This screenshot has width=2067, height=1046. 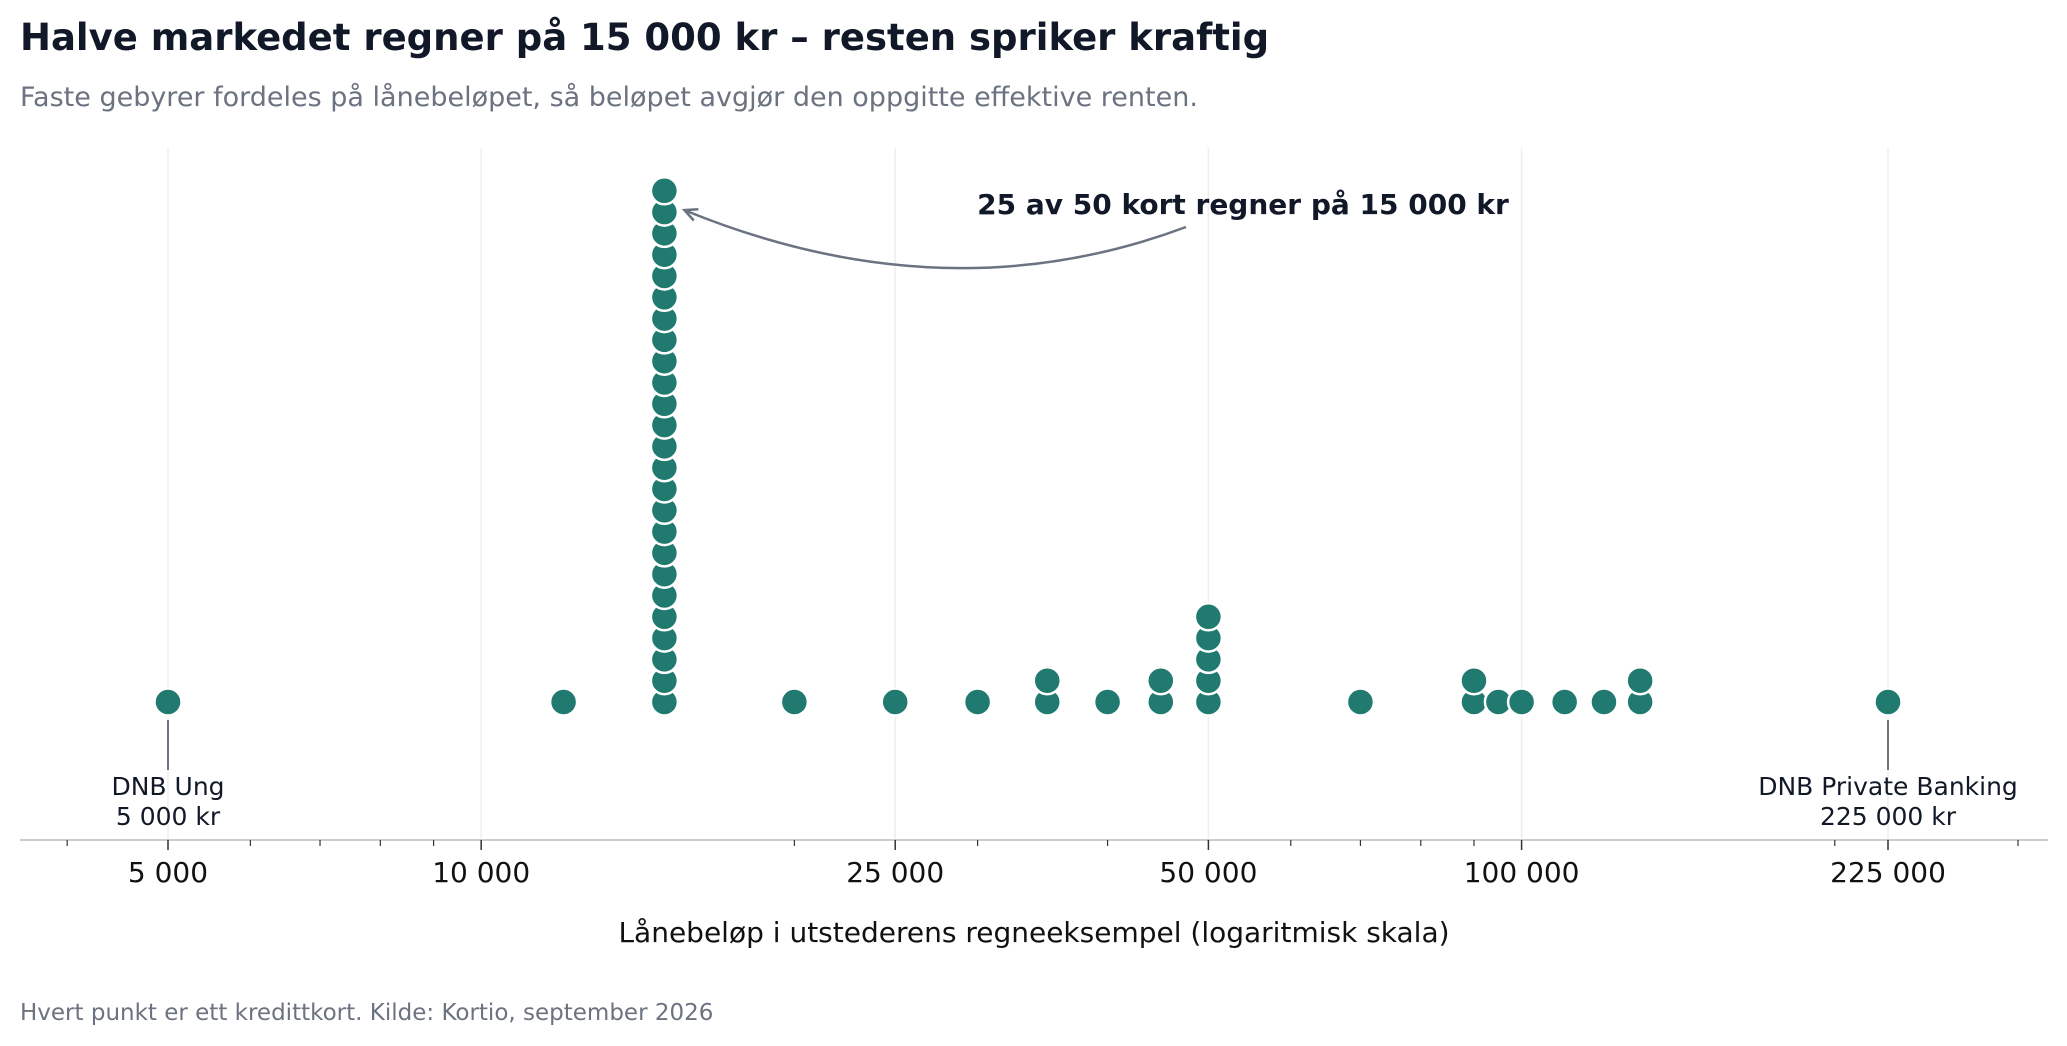 What do you see at coordinates (167, 786) in the screenshot?
I see `point-label: DNB Ung` at bounding box center [167, 786].